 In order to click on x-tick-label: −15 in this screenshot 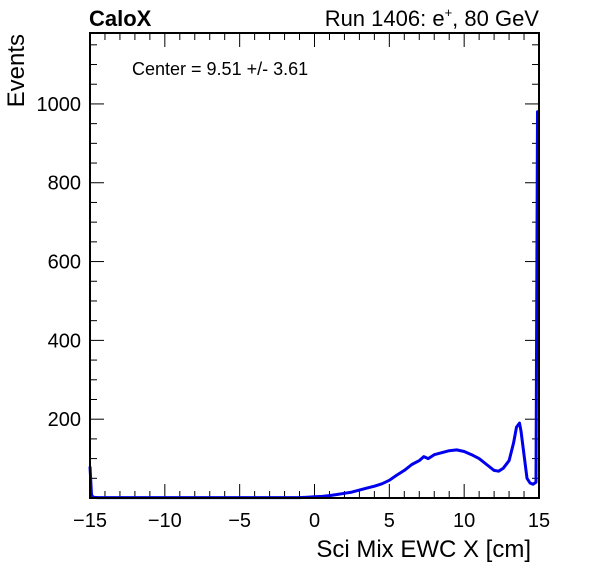, I will do `click(90, 521)`.